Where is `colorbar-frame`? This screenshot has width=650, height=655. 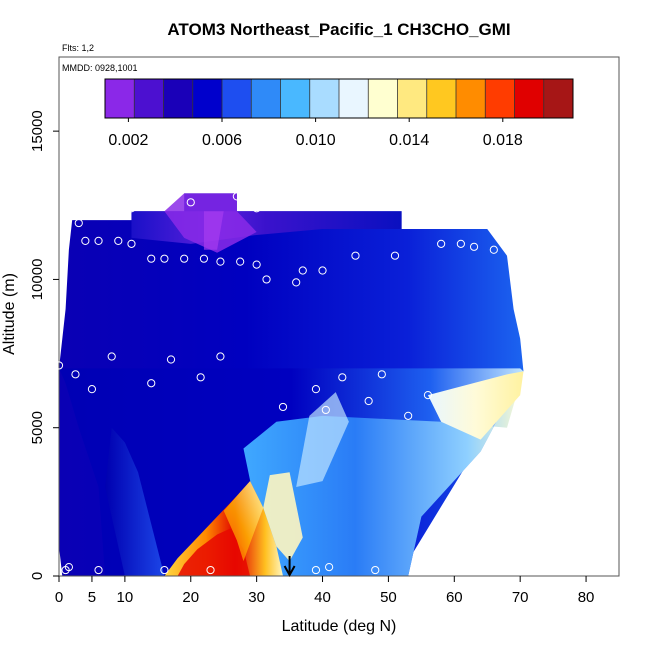 colorbar-frame is located at coordinates (339, 98).